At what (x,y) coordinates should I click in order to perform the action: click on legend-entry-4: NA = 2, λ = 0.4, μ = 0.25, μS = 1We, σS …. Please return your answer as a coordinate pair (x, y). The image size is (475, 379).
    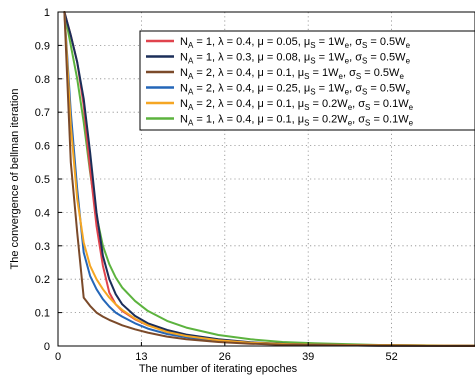
    Looking at the image, I should click on (295, 90).